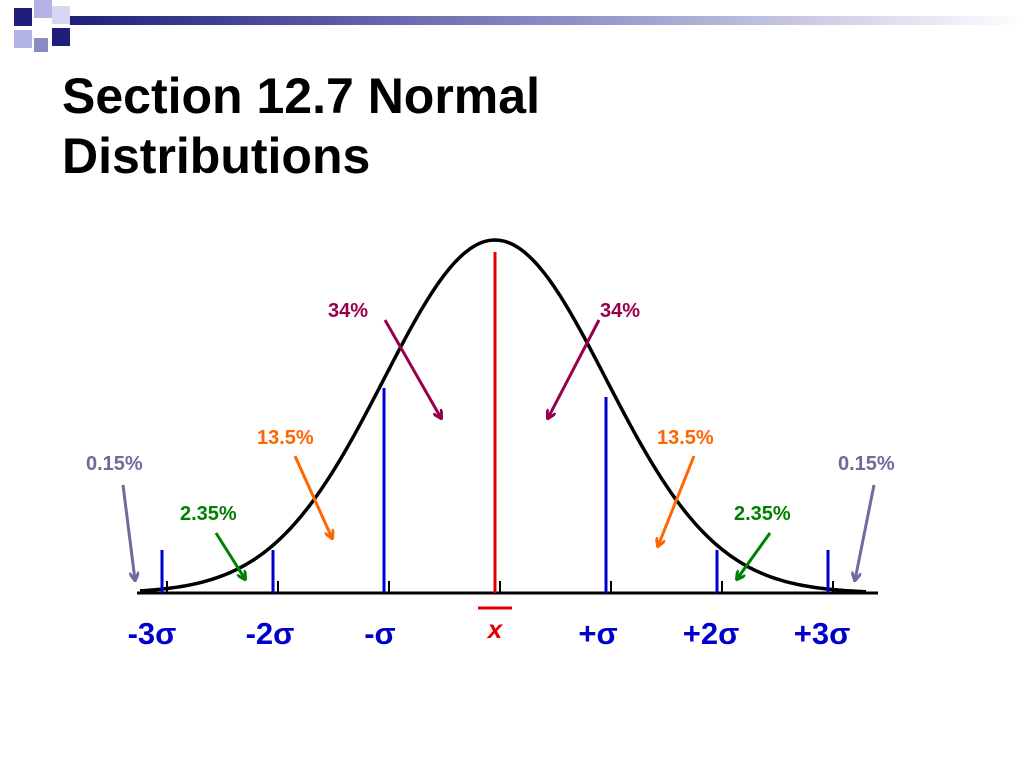 The height and width of the screenshot is (768, 1024). Describe the element at coordinates (285, 438) in the screenshot. I see `percent-label-13-5-left: 13.5%` at that location.